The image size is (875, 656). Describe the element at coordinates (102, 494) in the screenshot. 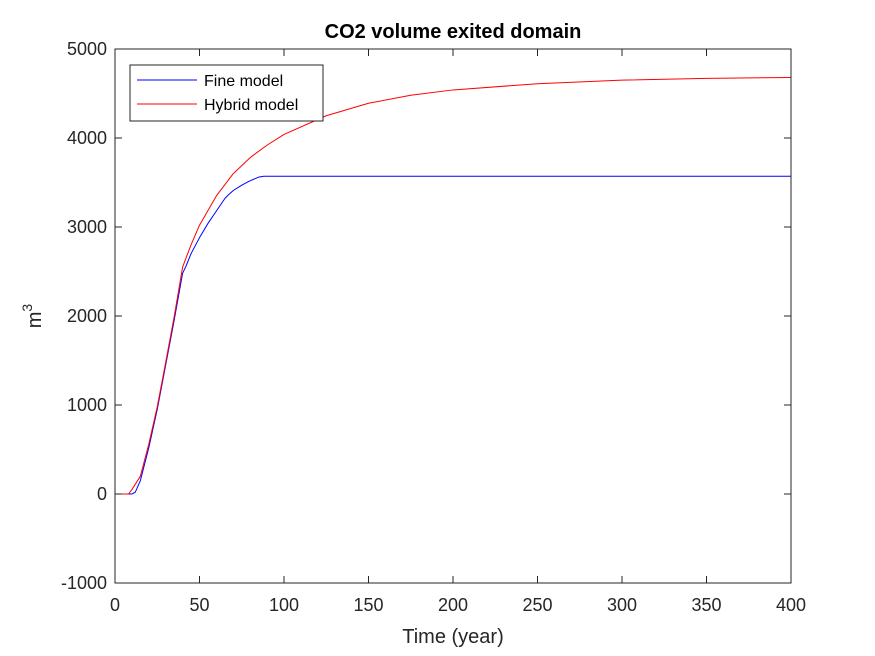

I see `y-tick-label: 0` at that location.